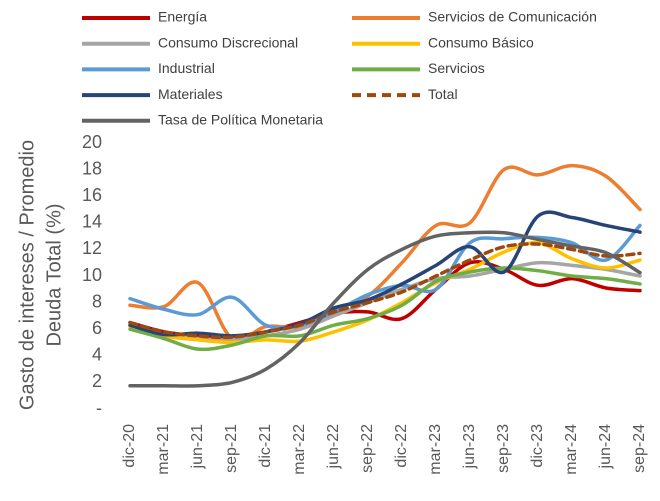  I want to click on y-tick-label: 12, so click(92, 248).